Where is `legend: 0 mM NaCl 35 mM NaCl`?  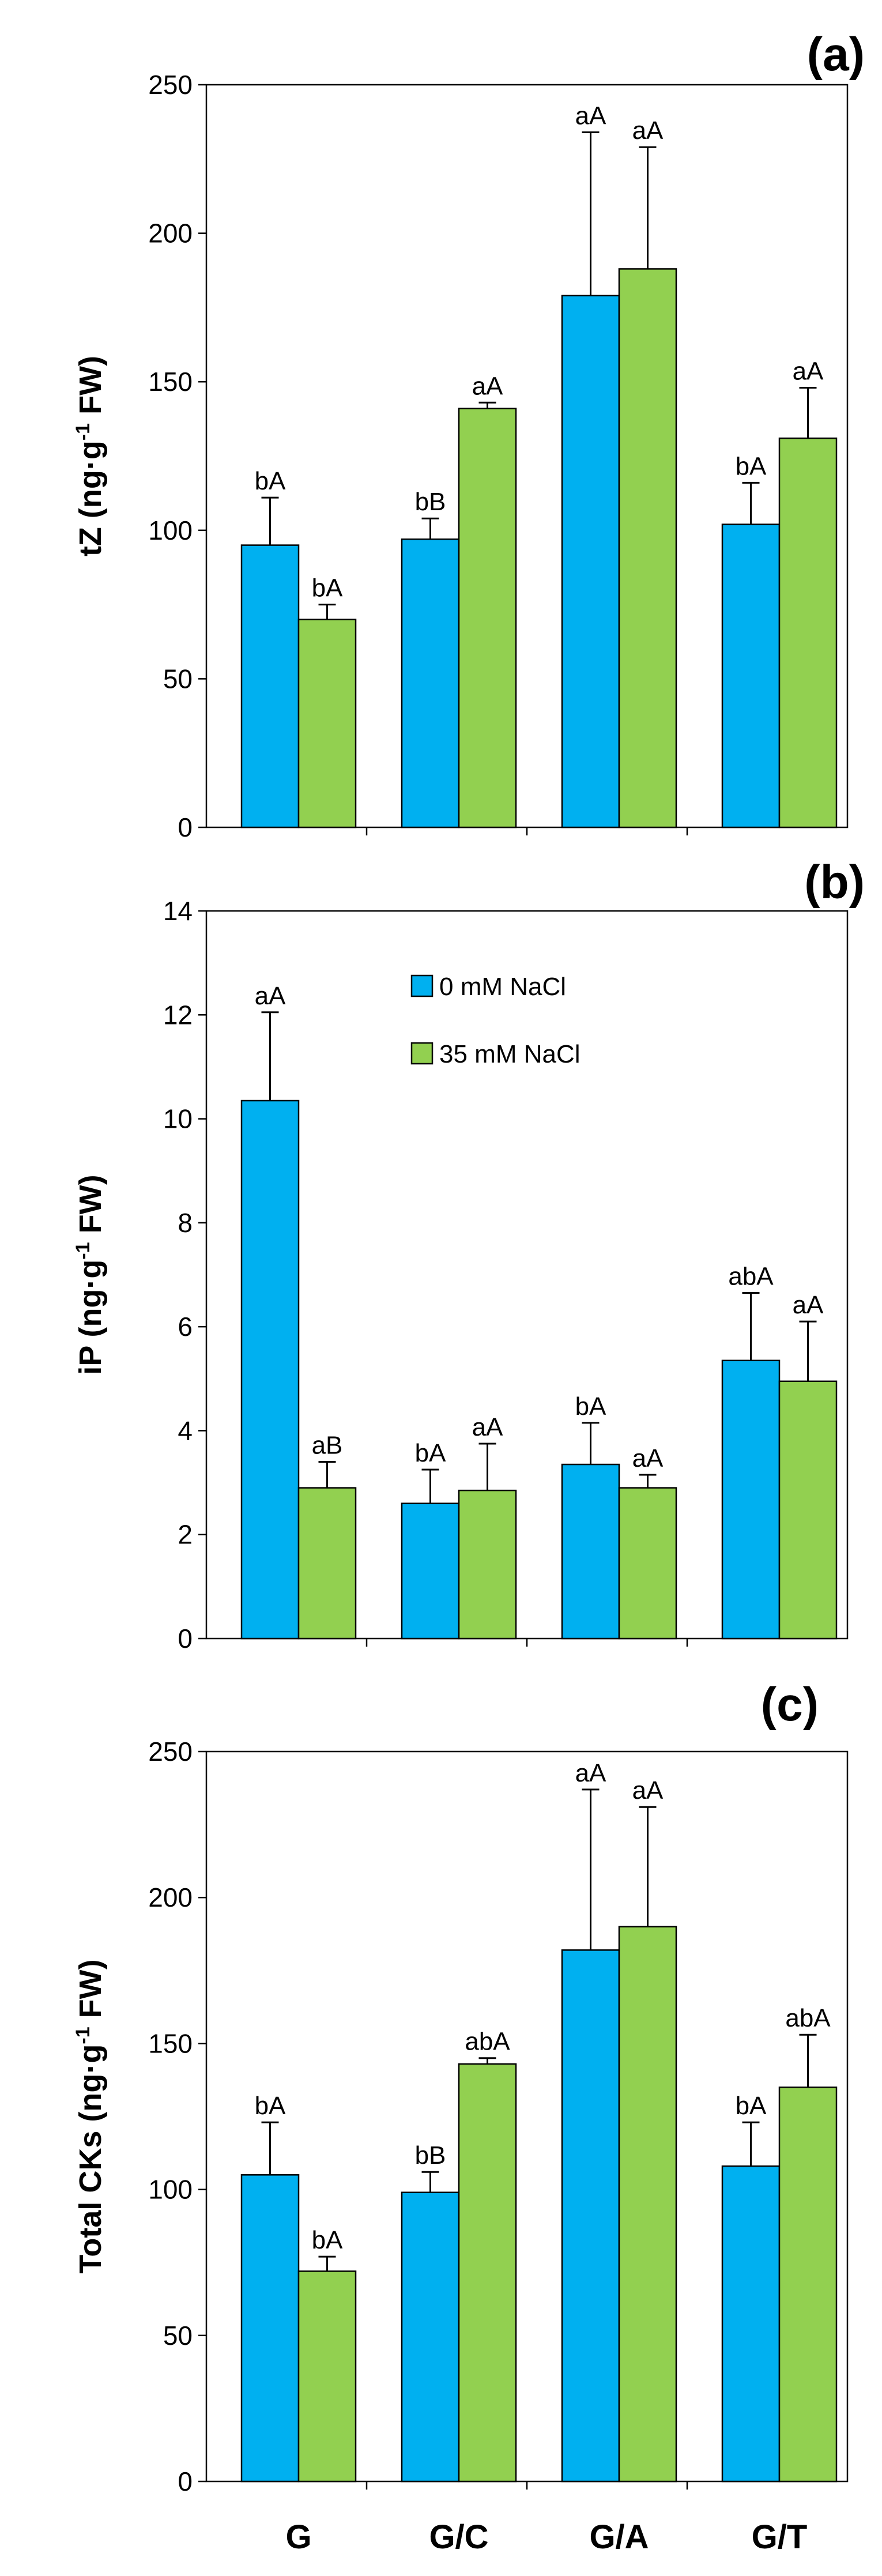
legend: 0 mM NaCl 35 mM NaCl is located at coordinates (495, 1020).